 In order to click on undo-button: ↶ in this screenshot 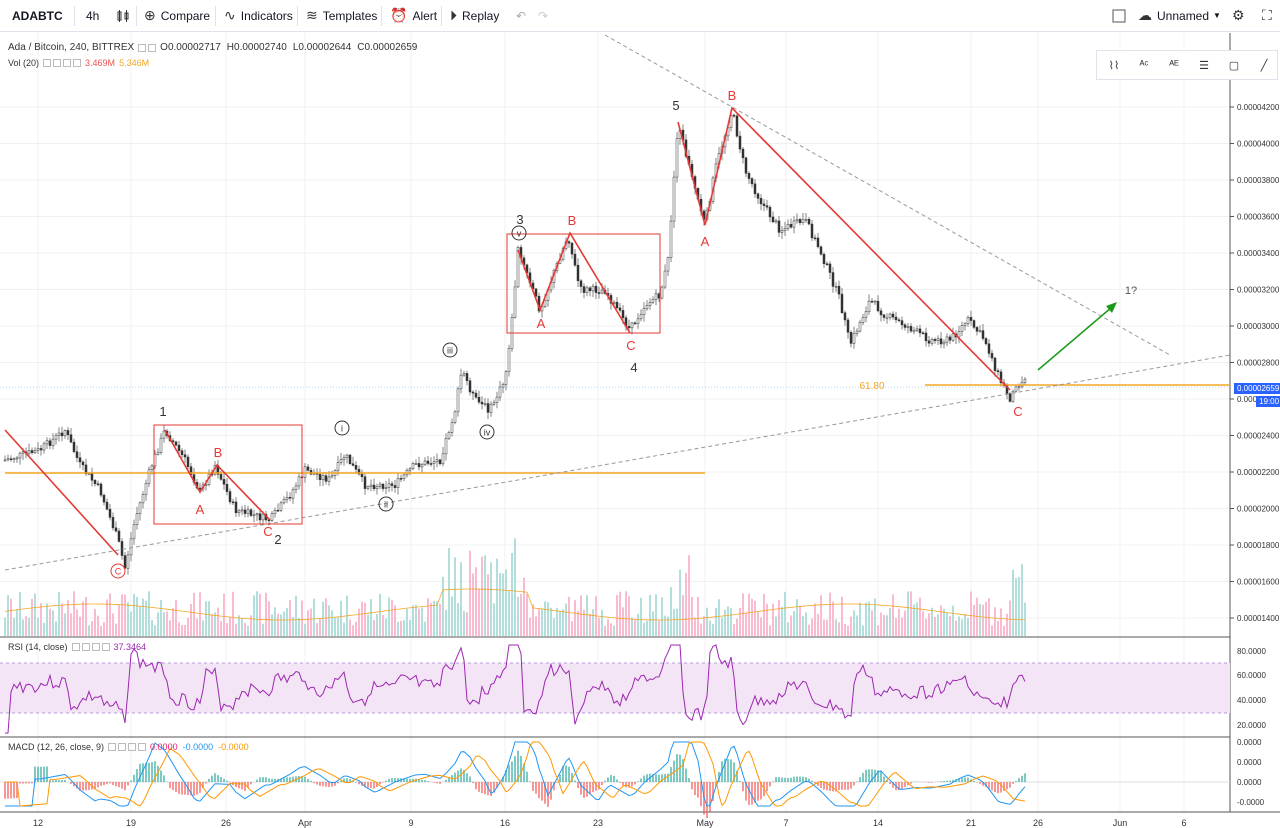, I will do `click(521, 15)`.